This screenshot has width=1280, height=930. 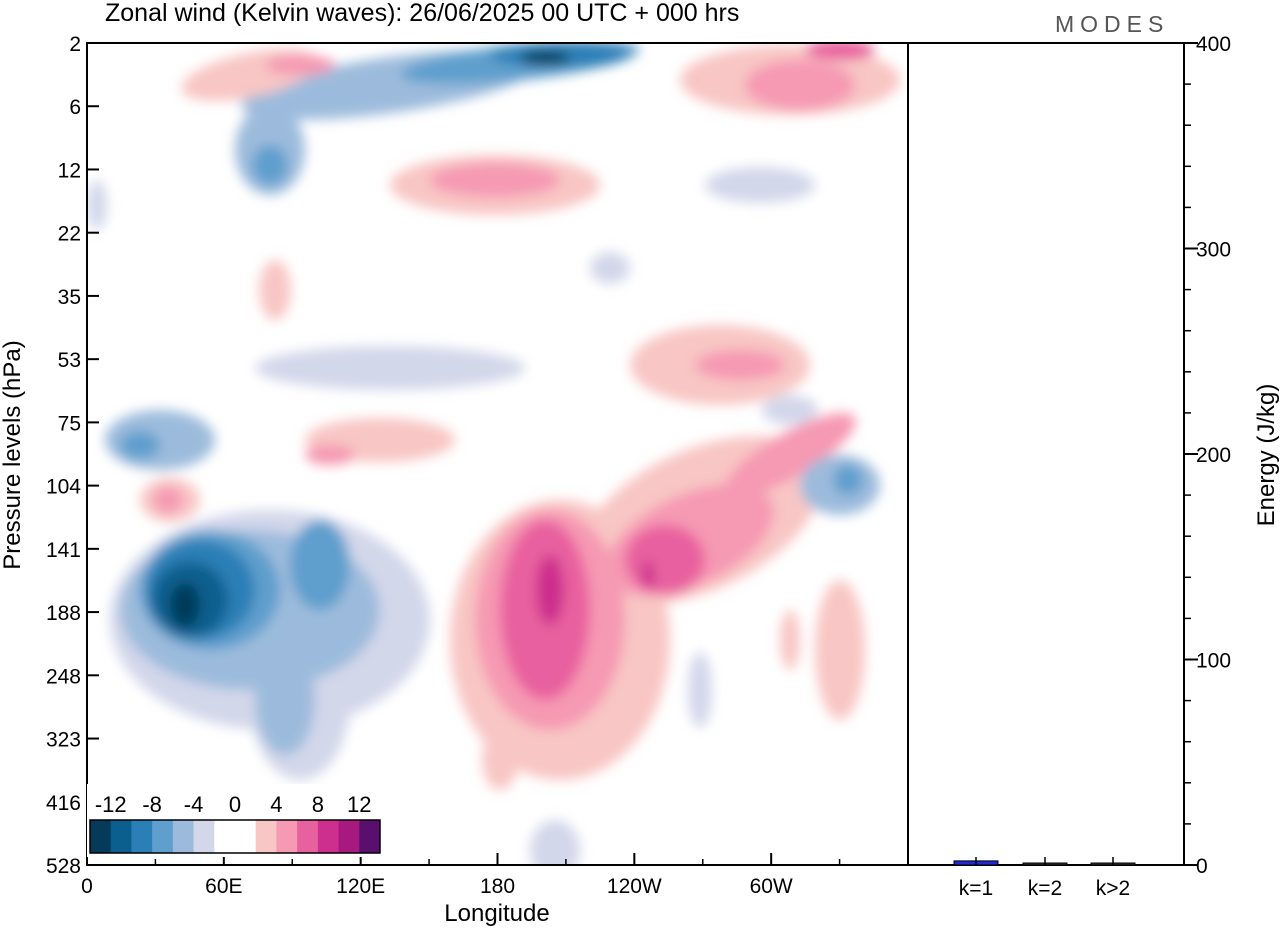 I want to click on y-tick-label: 141, so click(x=63, y=550).